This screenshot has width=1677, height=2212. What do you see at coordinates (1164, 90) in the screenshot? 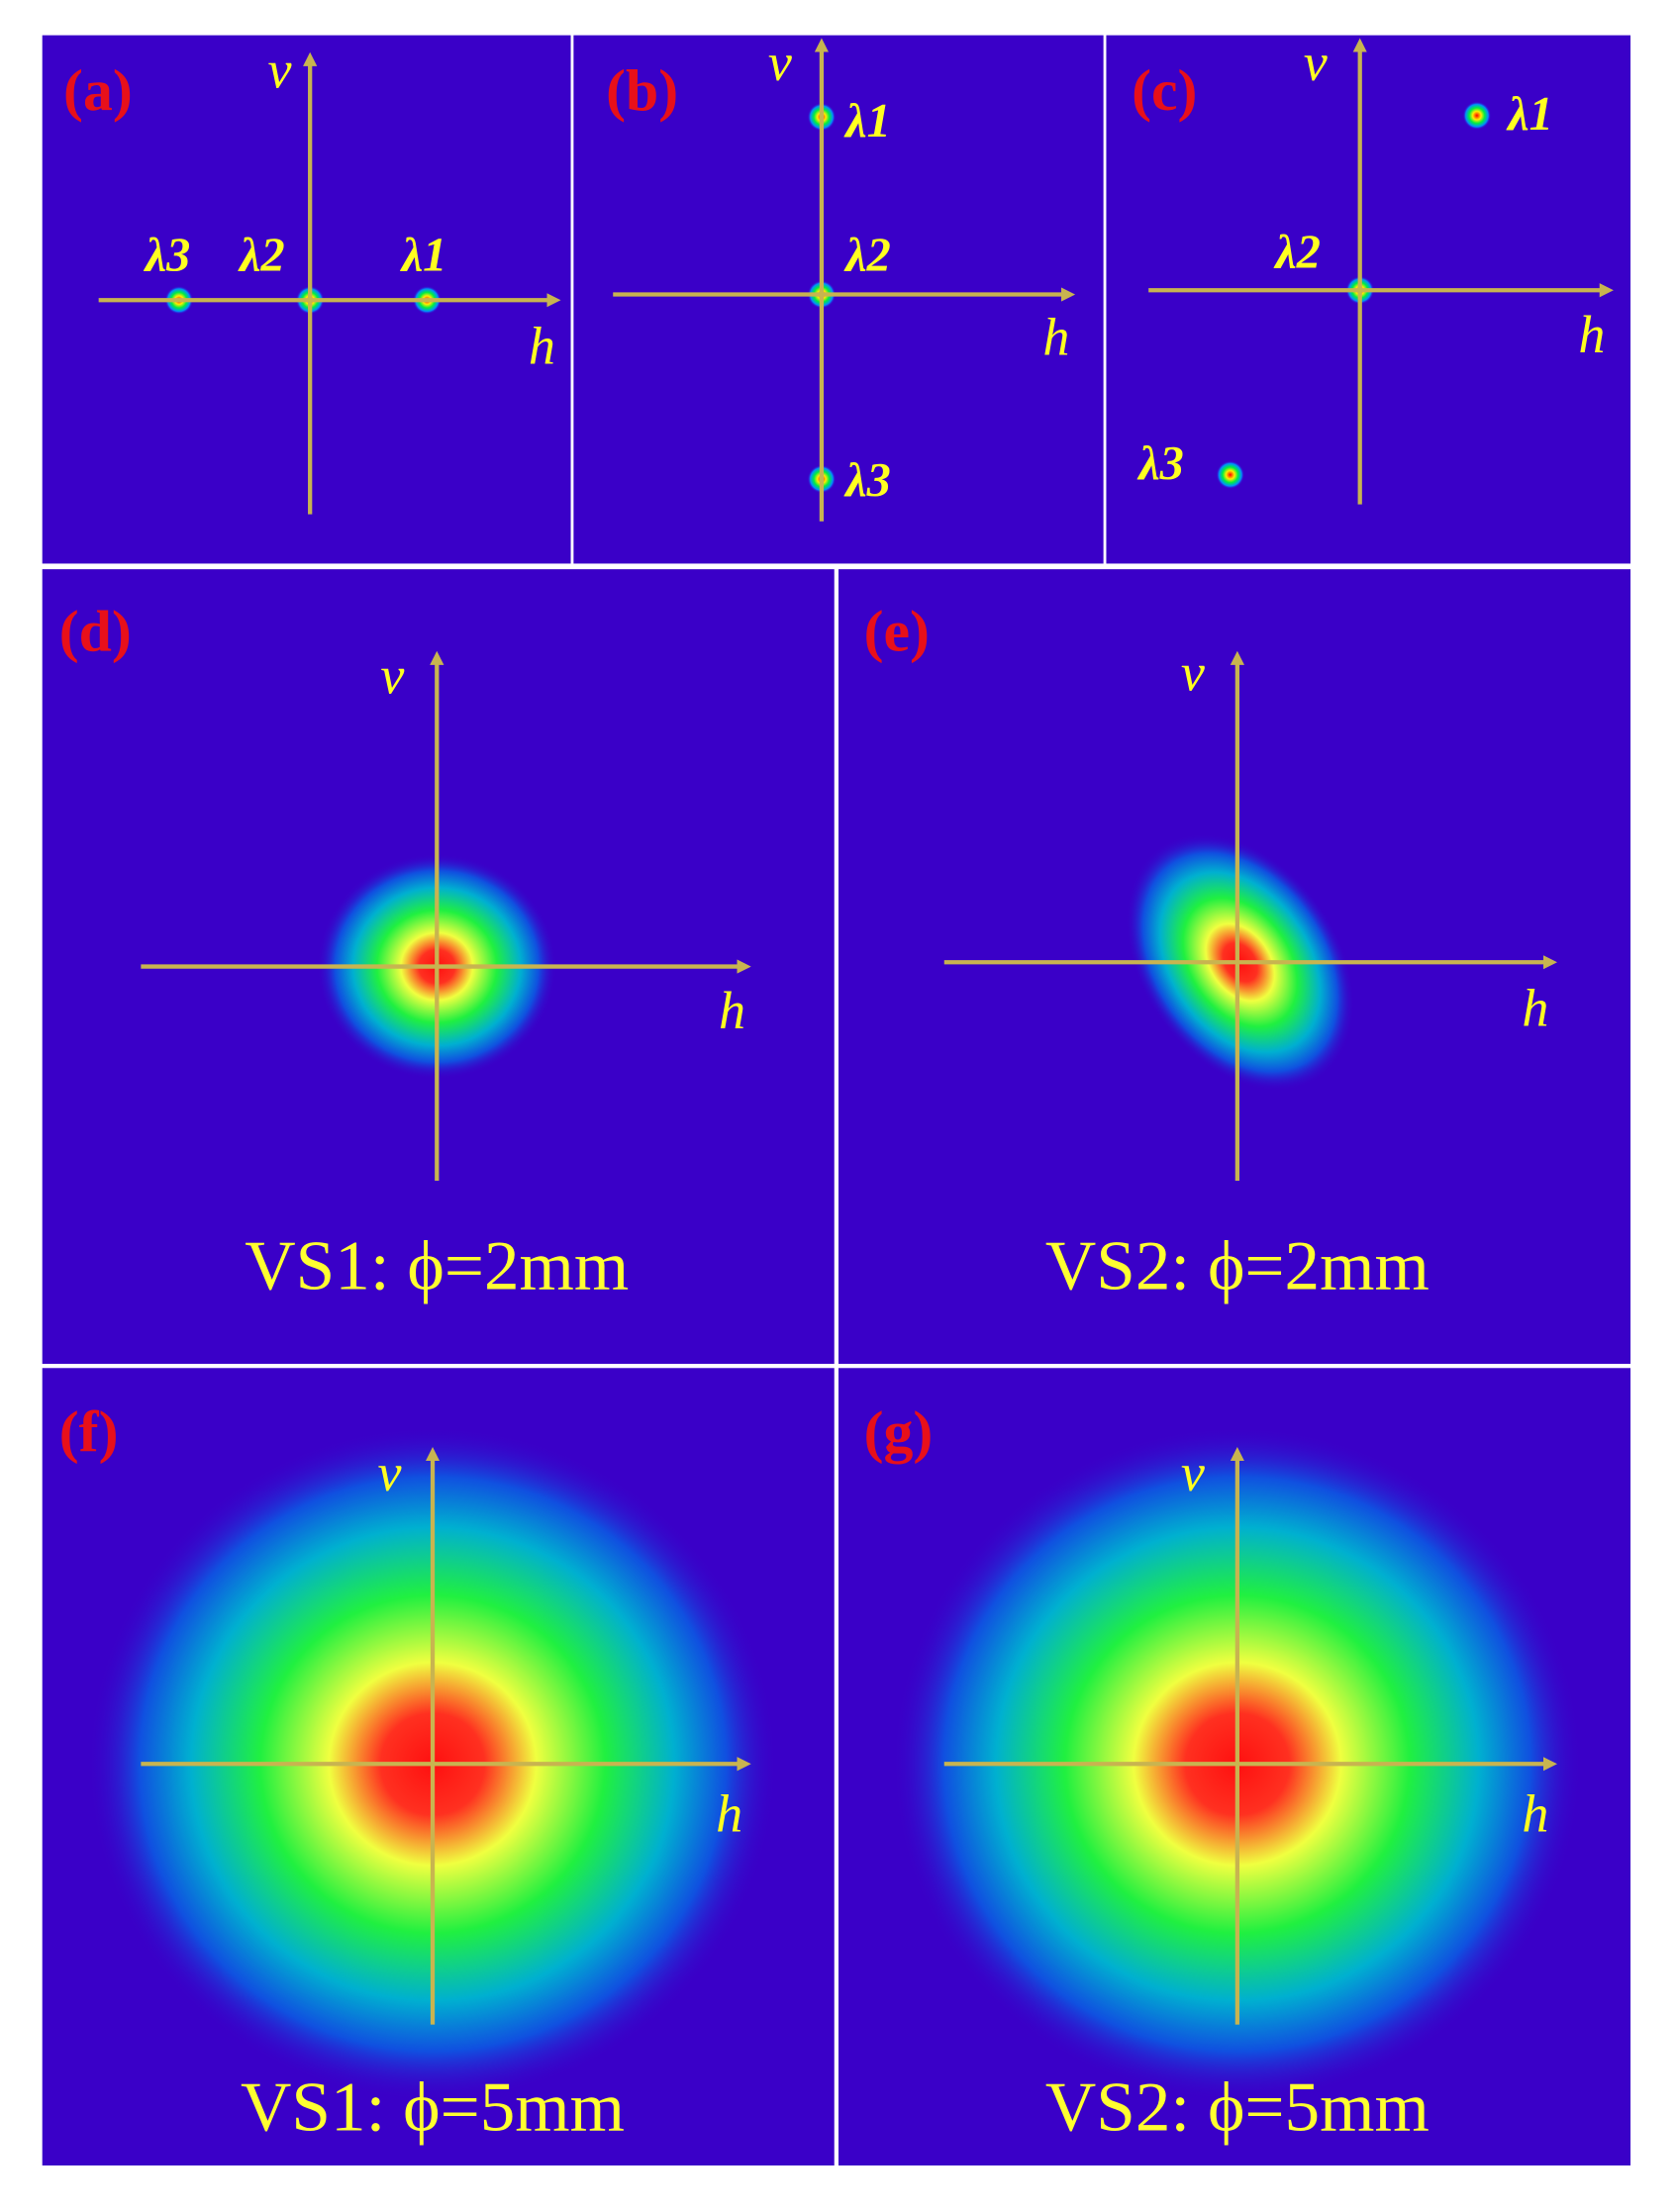
I see `panel-label: (c)` at bounding box center [1164, 90].